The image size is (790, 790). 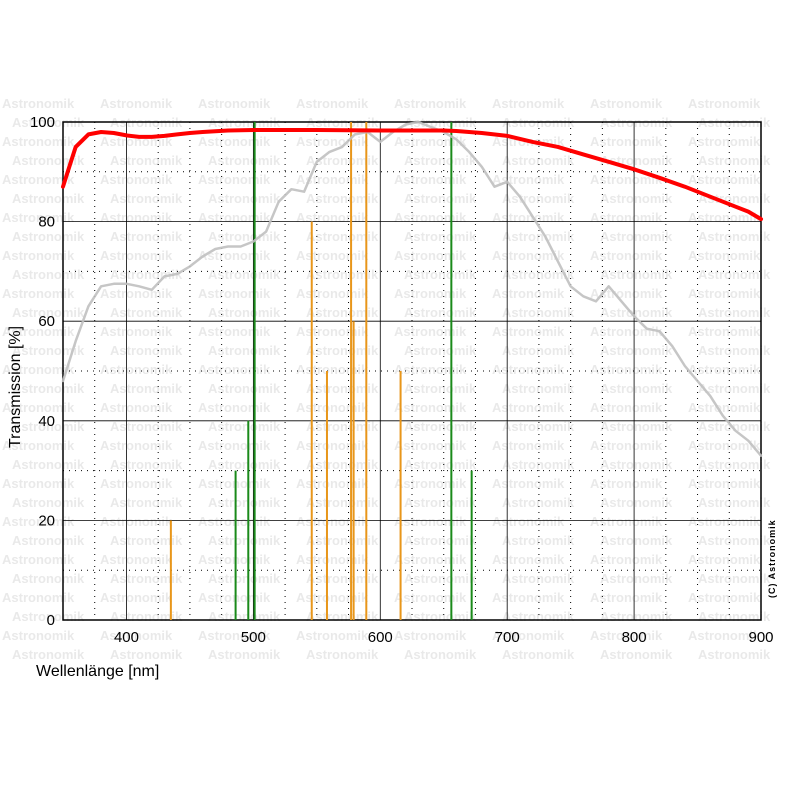 What do you see at coordinates (15, 387) in the screenshot?
I see `y-axis-label: Transmission [%]` at bounding box center [15, 387].